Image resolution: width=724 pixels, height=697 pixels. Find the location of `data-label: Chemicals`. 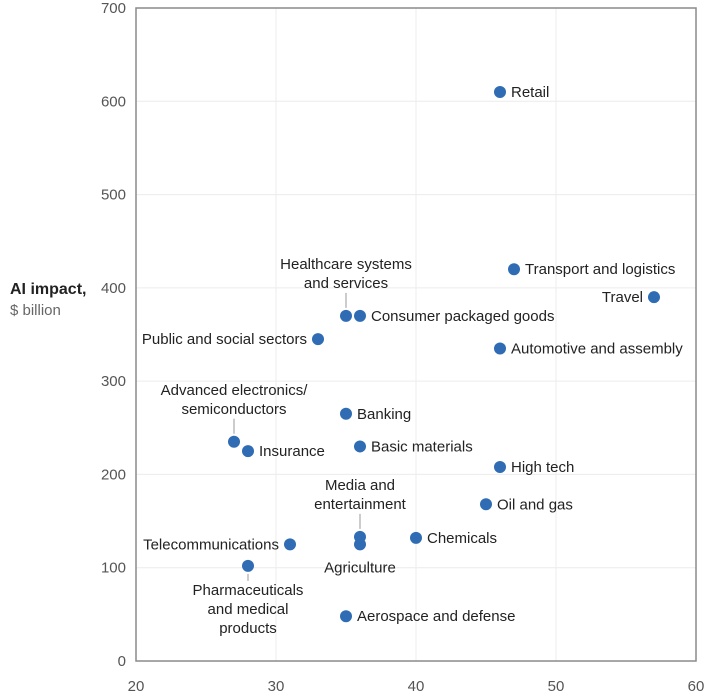

data-label: Chemicals is located at coordinates (462, 538).